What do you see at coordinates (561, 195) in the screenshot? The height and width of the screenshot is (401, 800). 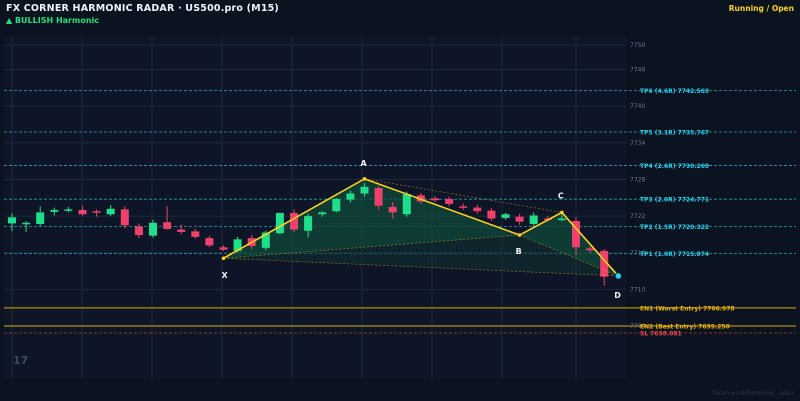 I see `point-c-label: C` at bounding box center [561, 195].